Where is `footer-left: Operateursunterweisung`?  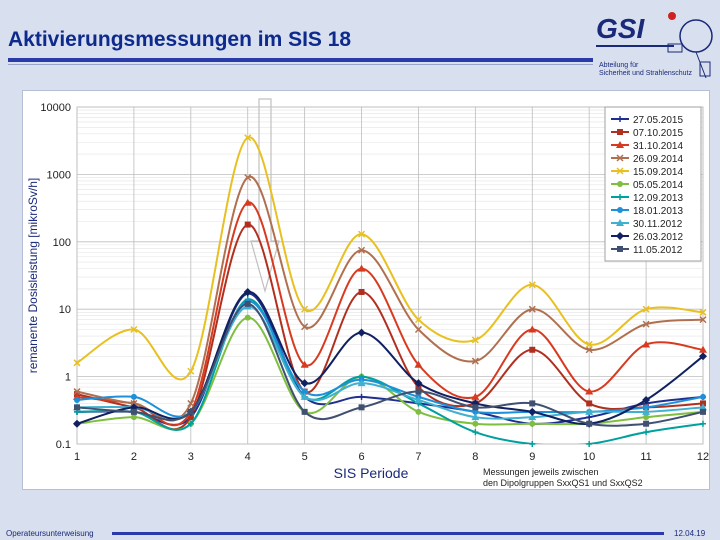 footer-left: Operateursunterweisung is located at coordinates (50, 533).